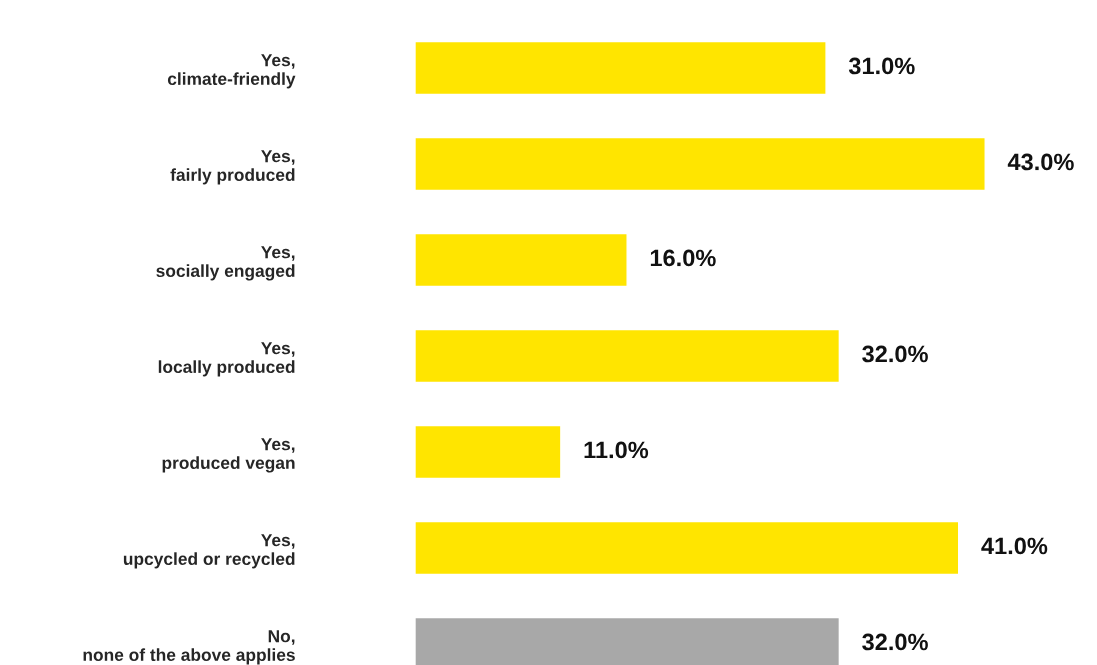 This screenshot has height=665, width=1097. I want to click on y-tick-label: Yes, locally produced, so click(226, 359).